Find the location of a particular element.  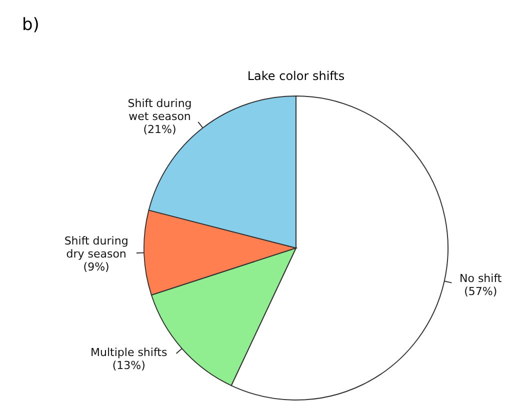

slice-label: Multiple shifts is located at coordinates (129, 353).